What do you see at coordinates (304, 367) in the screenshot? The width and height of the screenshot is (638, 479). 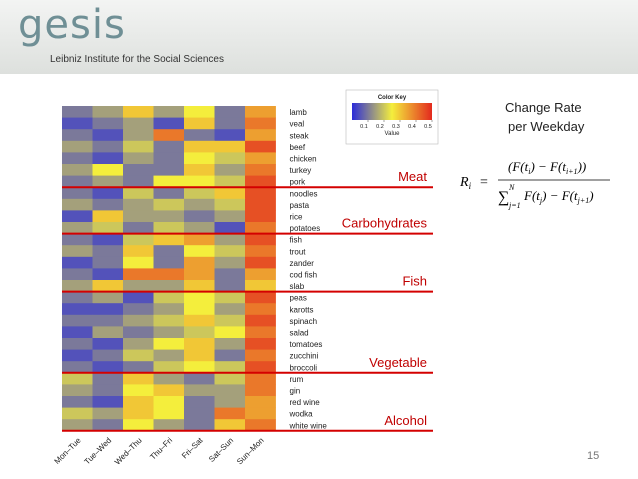 I see `row-label: broccoli` at bounding box center [304, 367].